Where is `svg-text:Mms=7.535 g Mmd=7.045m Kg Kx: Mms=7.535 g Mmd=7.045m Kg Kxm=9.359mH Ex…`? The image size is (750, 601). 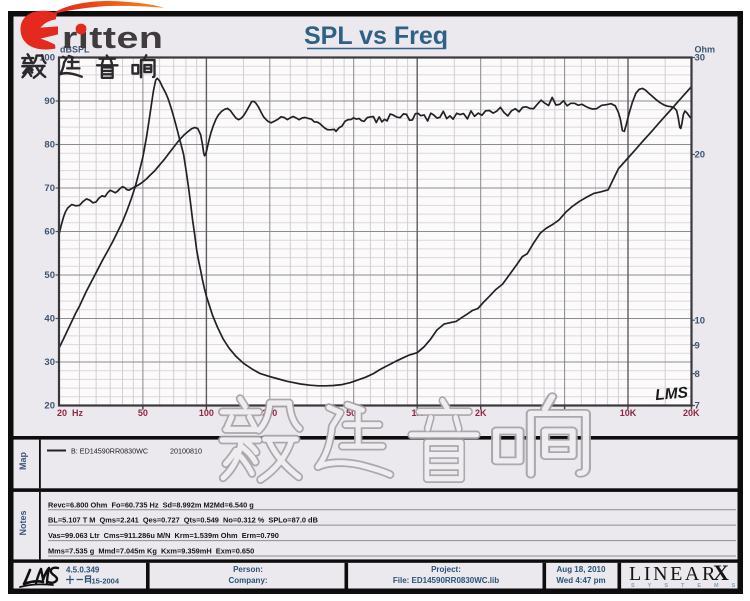 svg-text:Mms=7.535 g Mmd=7.045m Kg Kx: Mms=7.535 g Mmd=7.045m Kg Kxm=9.359mH Ex… is located at coordinates (151, 551).